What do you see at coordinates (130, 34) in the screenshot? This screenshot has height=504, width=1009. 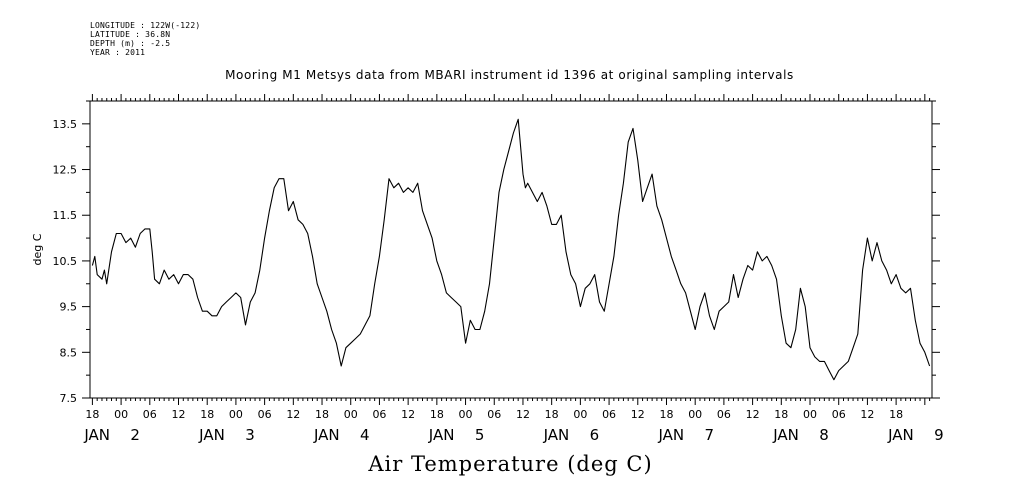 I see `latitude-label: LATITUDE : 36.8N` at bounding box center [130, 34].